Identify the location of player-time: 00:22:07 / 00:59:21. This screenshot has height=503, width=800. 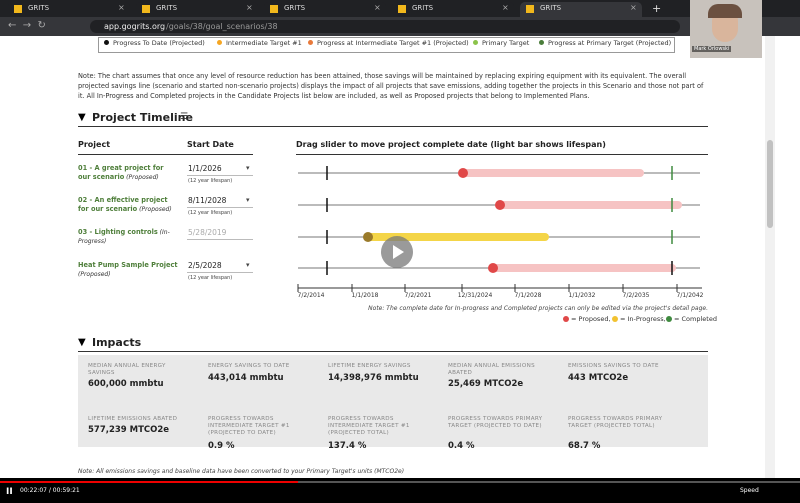
(50, 490).